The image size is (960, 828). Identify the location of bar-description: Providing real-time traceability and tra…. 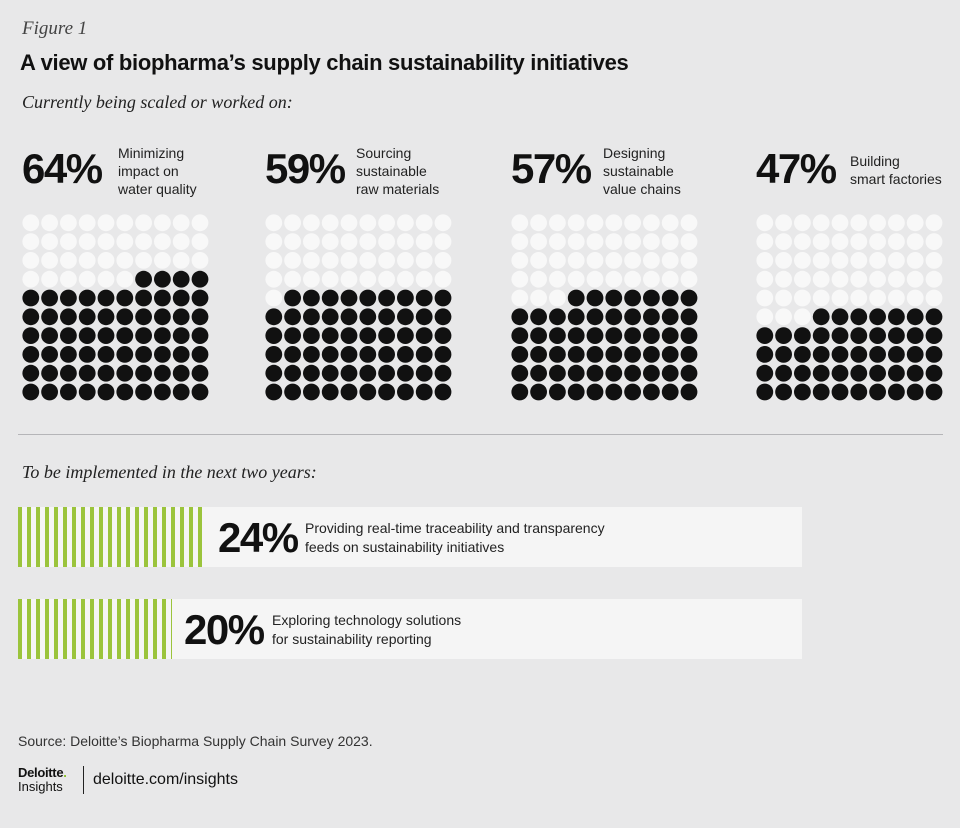
(455, 538).